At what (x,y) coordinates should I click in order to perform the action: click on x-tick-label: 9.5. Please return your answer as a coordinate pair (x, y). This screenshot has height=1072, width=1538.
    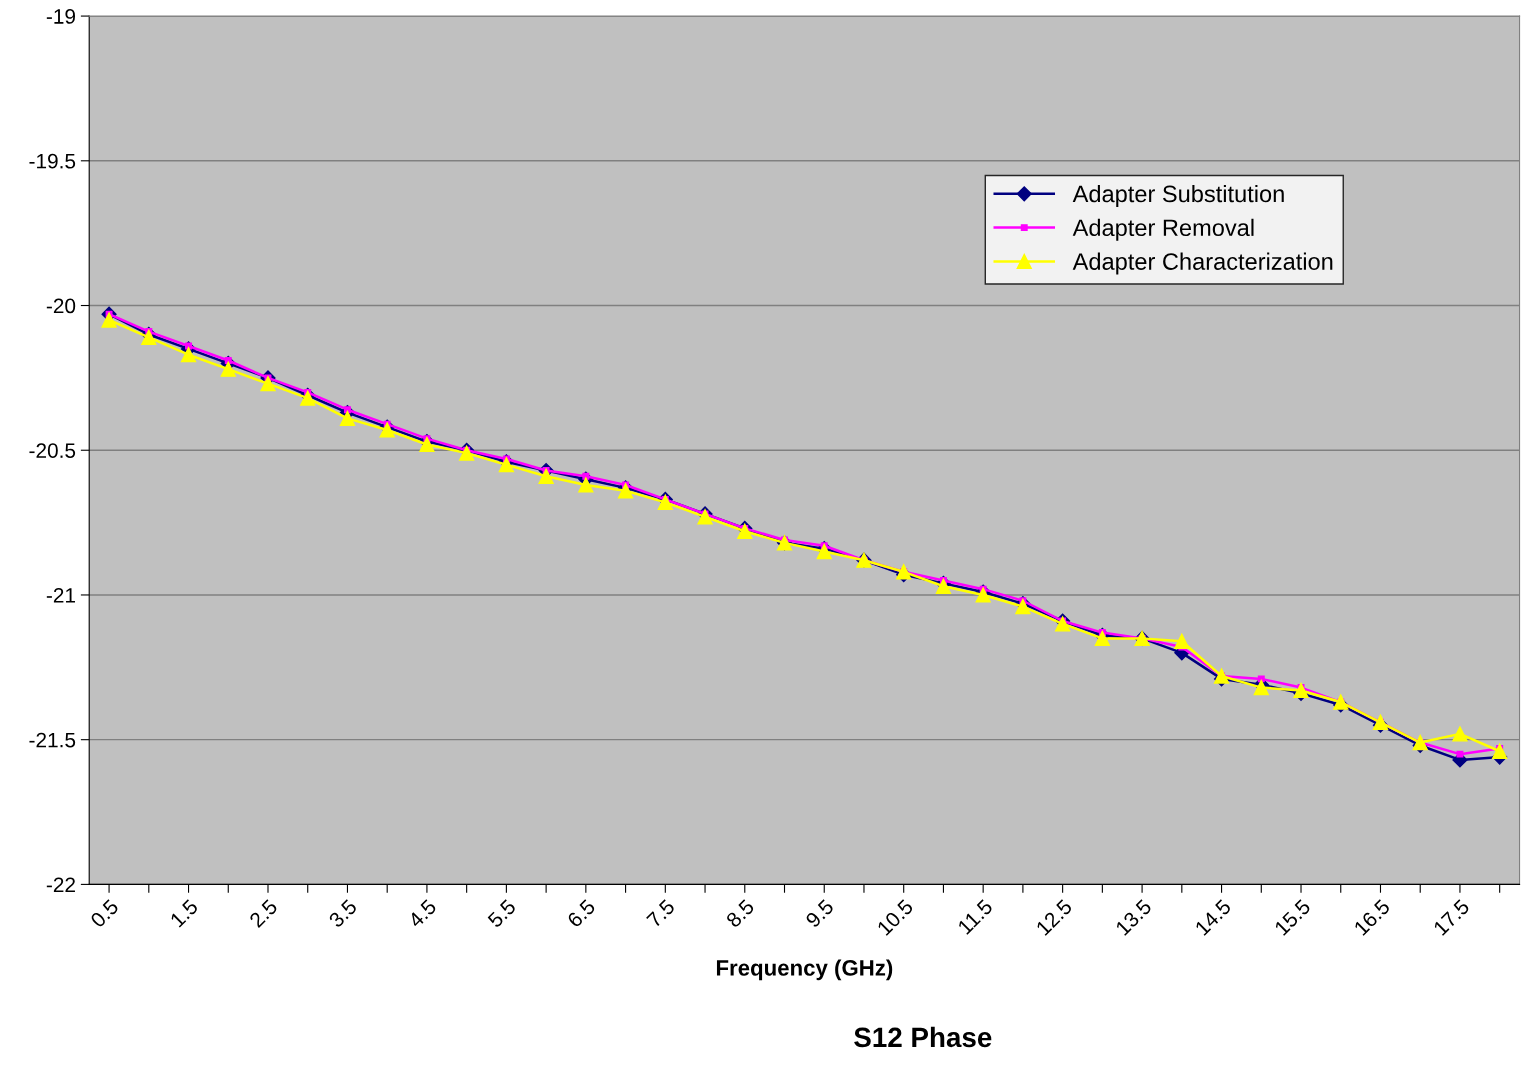
    Looking at the image, I should click on (819, 913).